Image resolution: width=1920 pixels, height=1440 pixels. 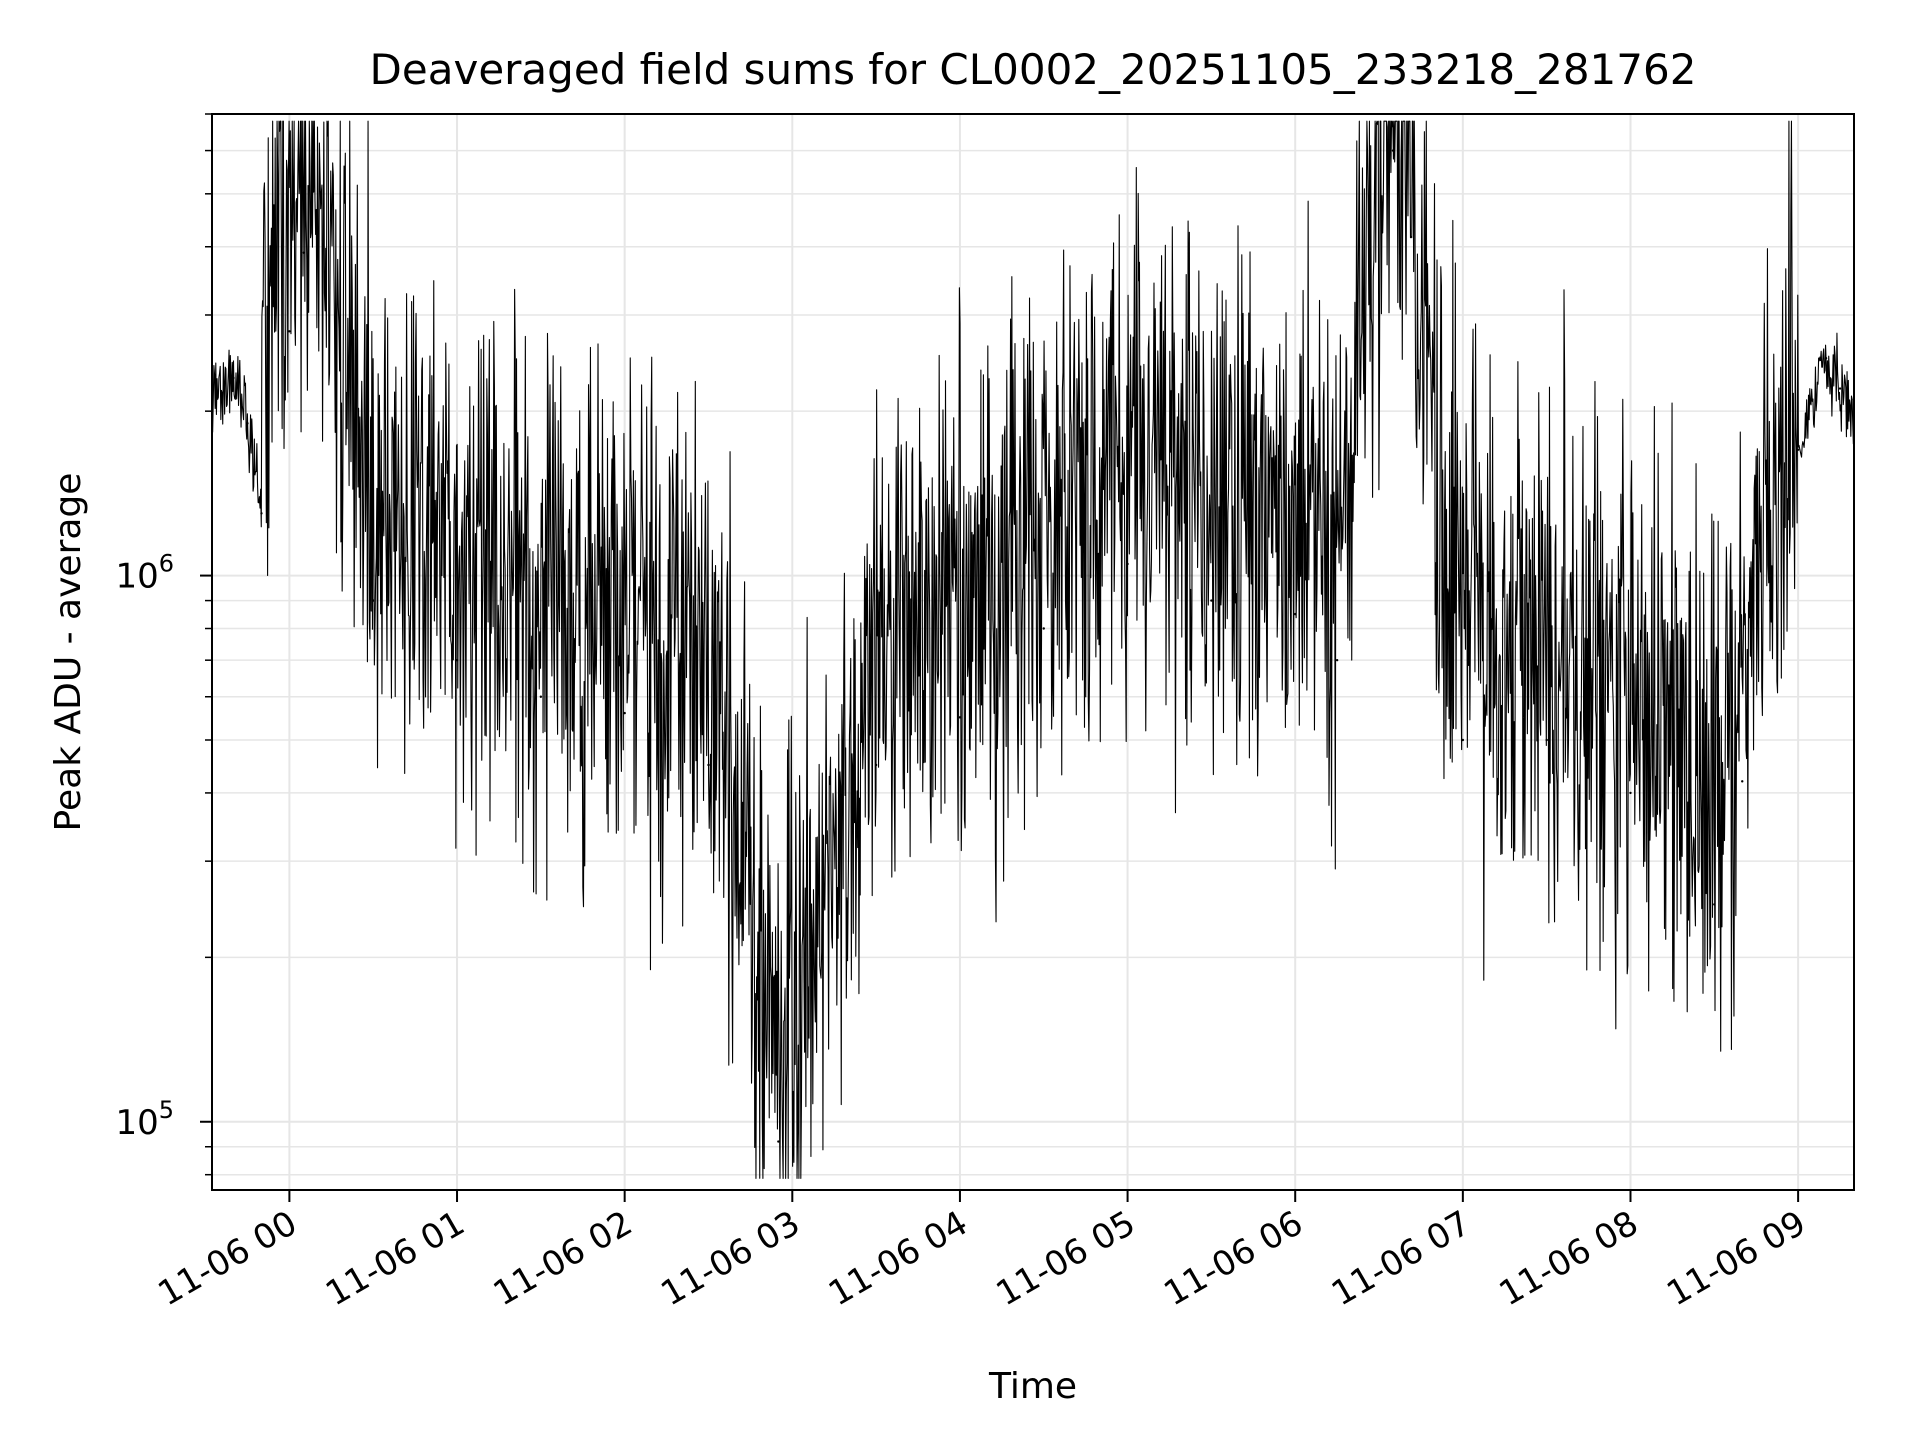 What do you see at coordinates (68, 652) in the screenshot?
I see `y-axis-label: Peak ADU - average` at bounding box center [68, 652].